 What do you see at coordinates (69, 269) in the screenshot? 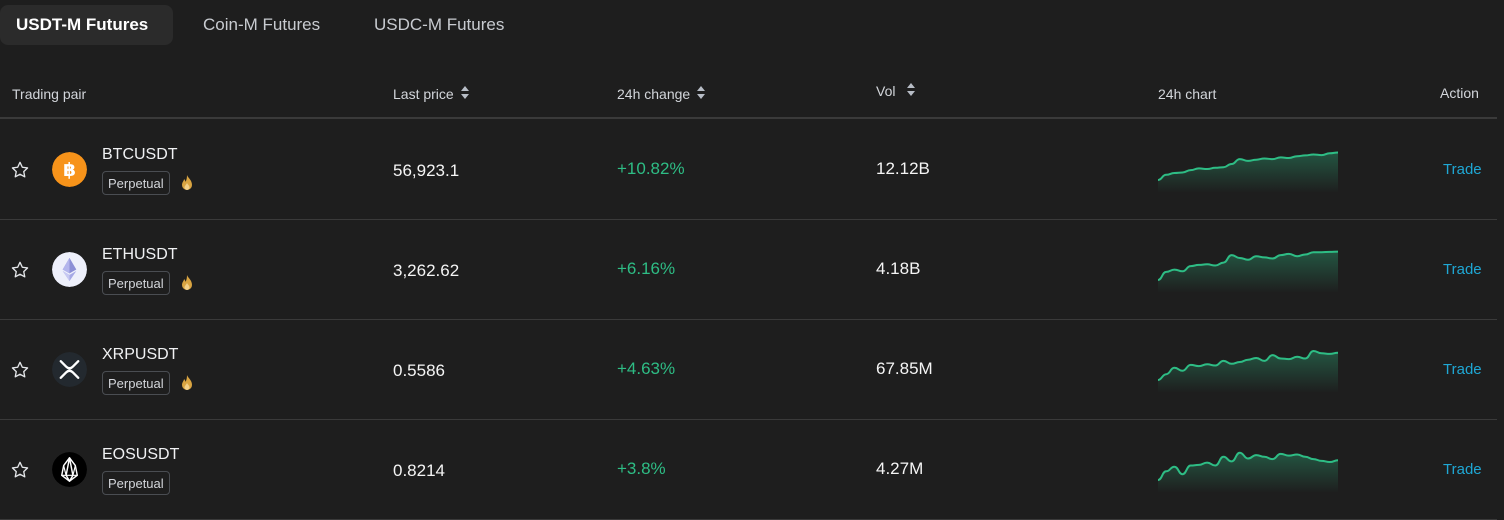
I see `ethereum-icon` at bounding box center [69, 269].